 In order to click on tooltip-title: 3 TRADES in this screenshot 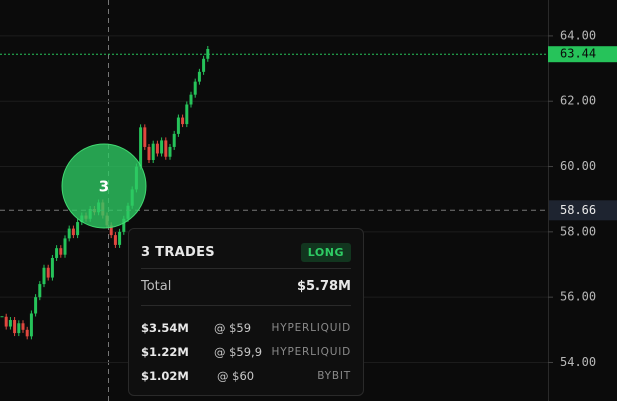, I will do `click(178, 252)`.